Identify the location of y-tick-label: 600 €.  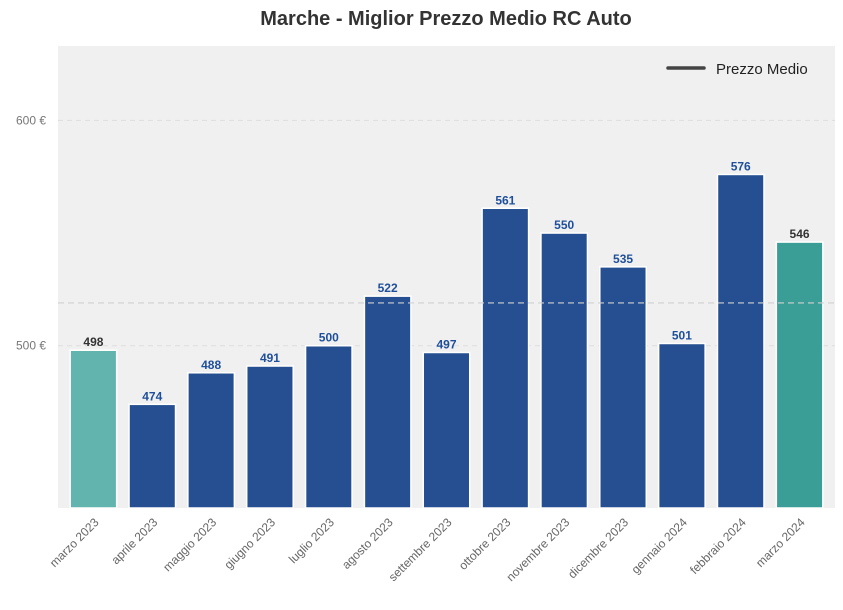
(31, 120).